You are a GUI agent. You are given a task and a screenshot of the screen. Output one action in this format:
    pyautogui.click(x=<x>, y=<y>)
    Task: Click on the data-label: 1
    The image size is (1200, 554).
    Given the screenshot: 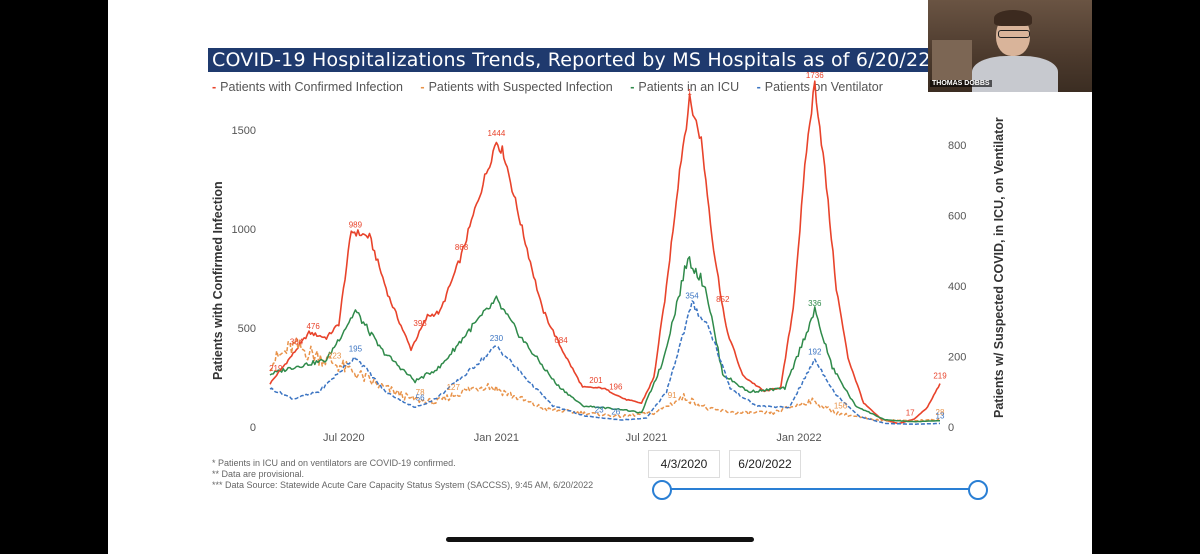 What is the action you would take?
    pyautogui.click(x=689, y=92)
    